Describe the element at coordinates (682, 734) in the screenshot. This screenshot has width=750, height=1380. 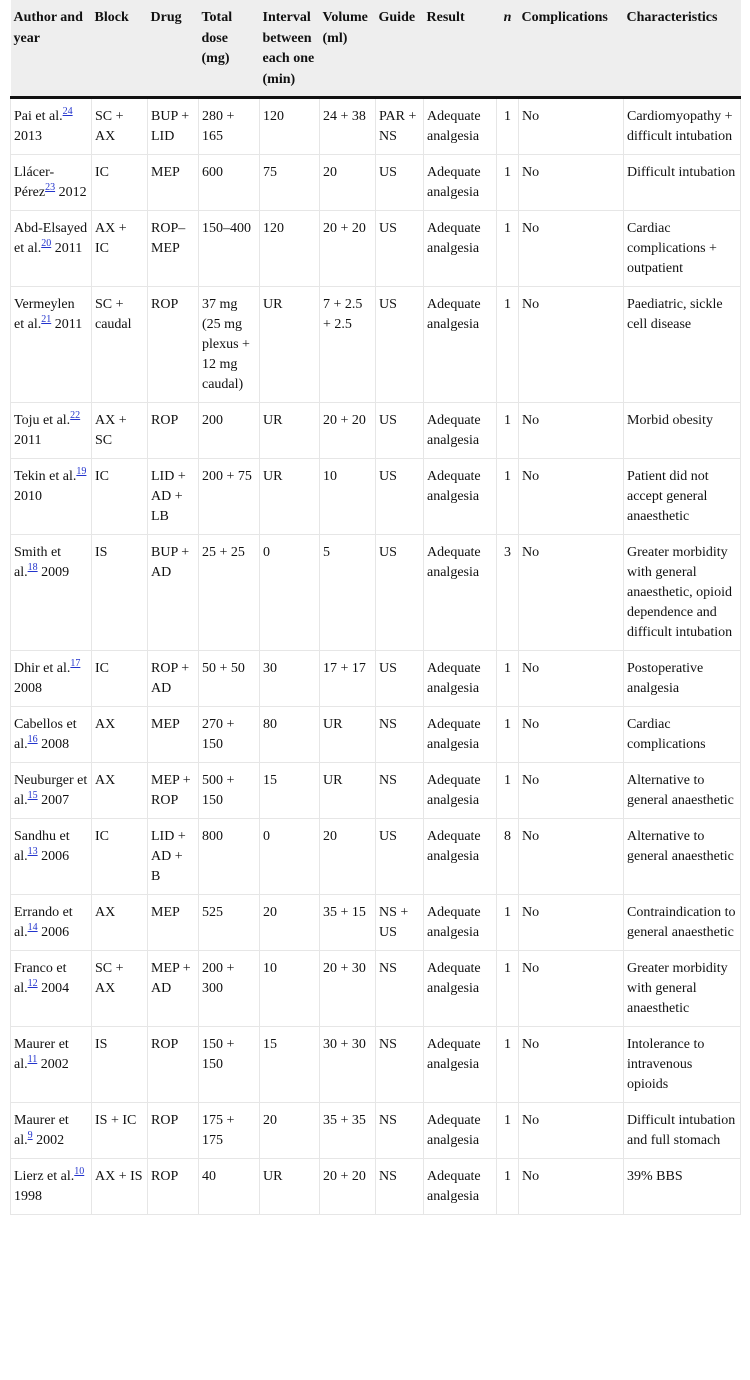
I see `cell-characteristics: Cardiac complications` at that location.